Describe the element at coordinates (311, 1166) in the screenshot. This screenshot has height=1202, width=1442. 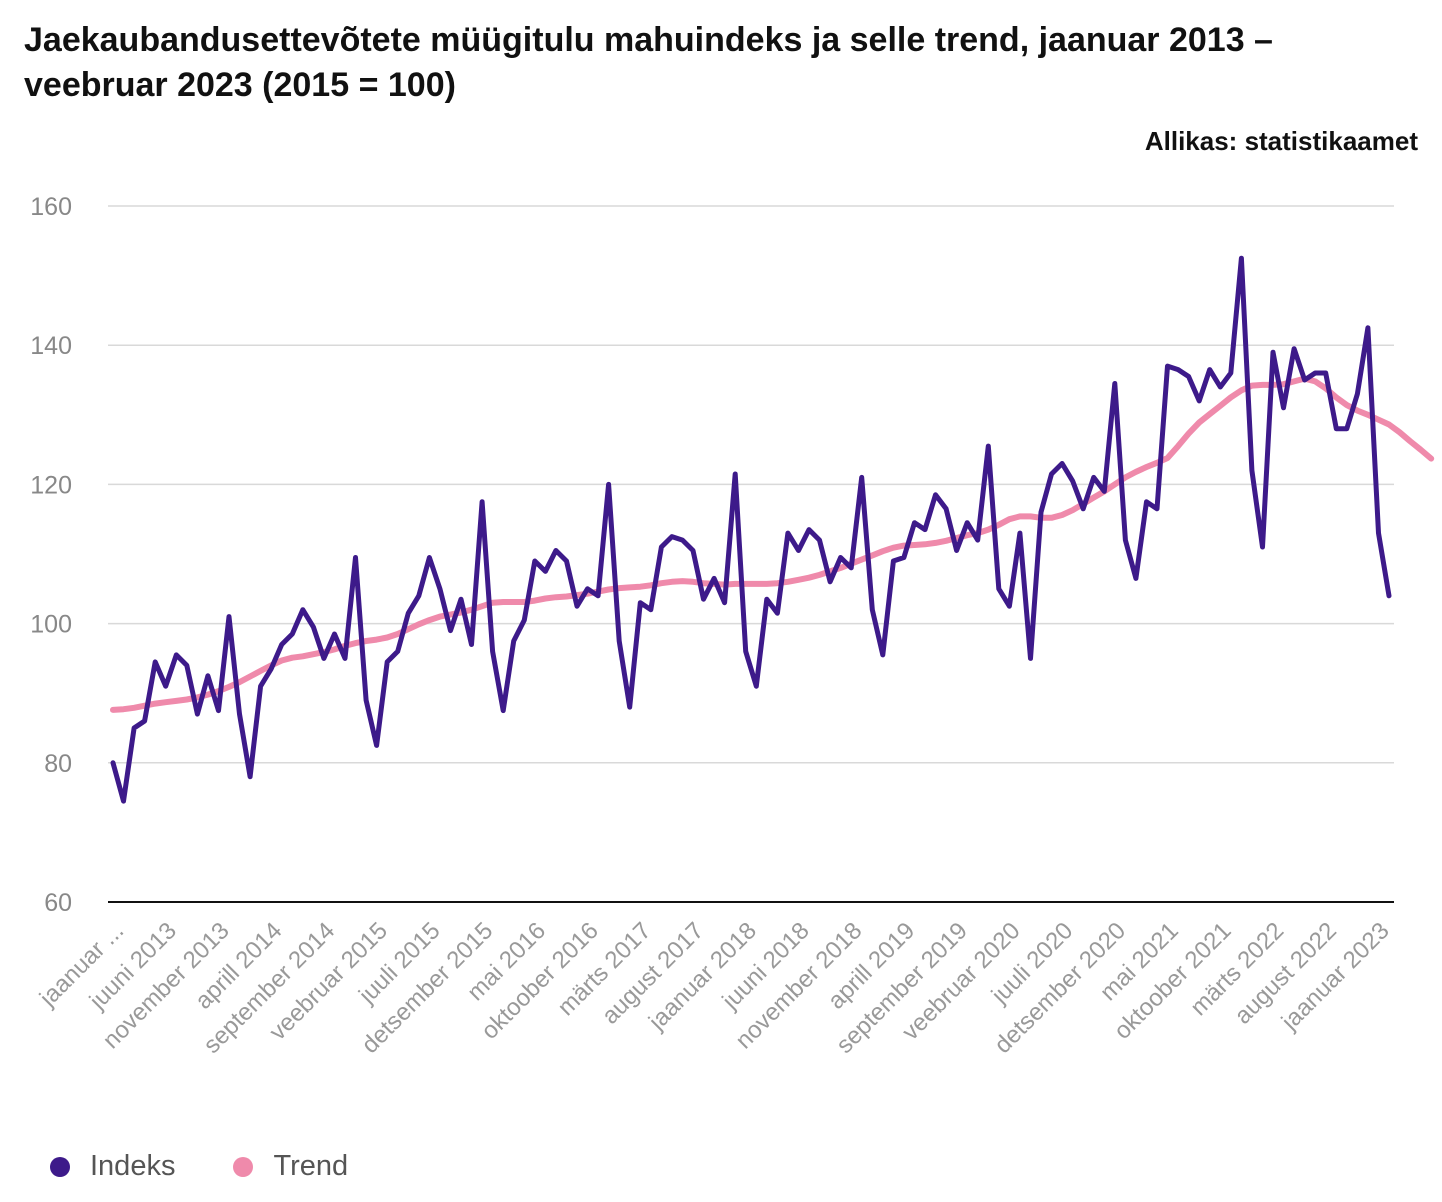
I see `legend-label-trend: Trend` at that location.